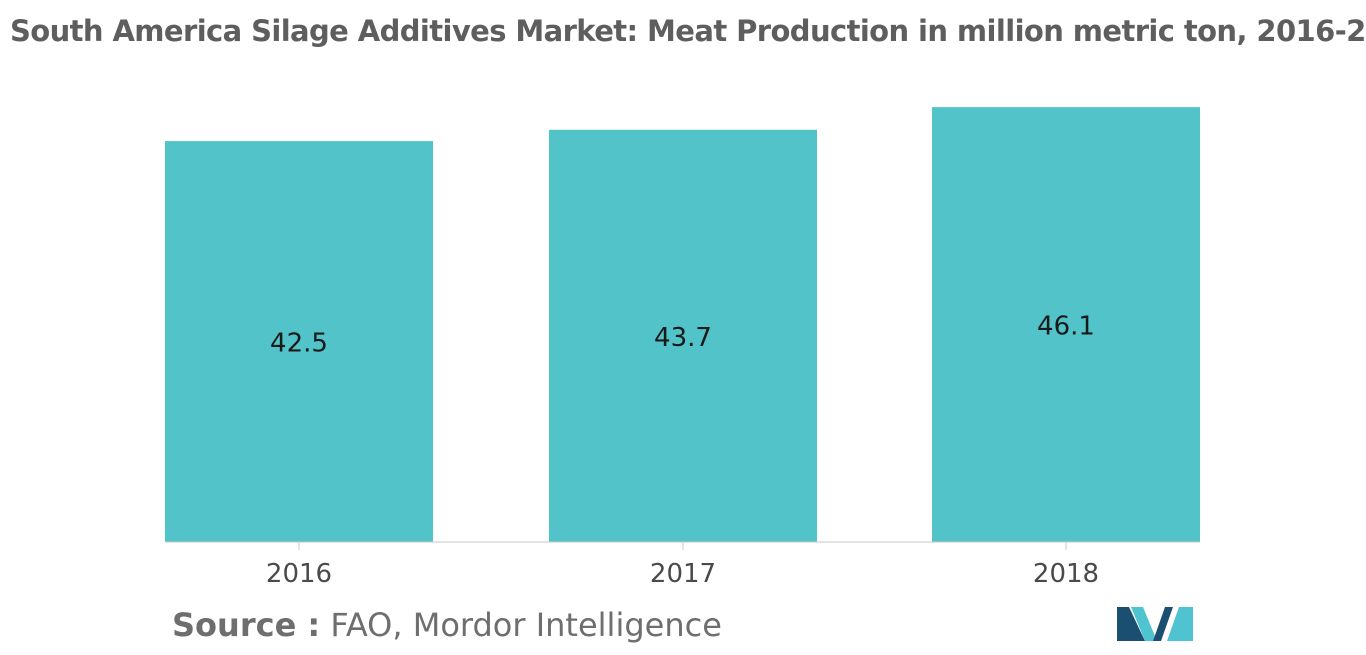 The image size is (1366, 655). I want to click on x-tick-label-2017: 2017, so click(683, 574).